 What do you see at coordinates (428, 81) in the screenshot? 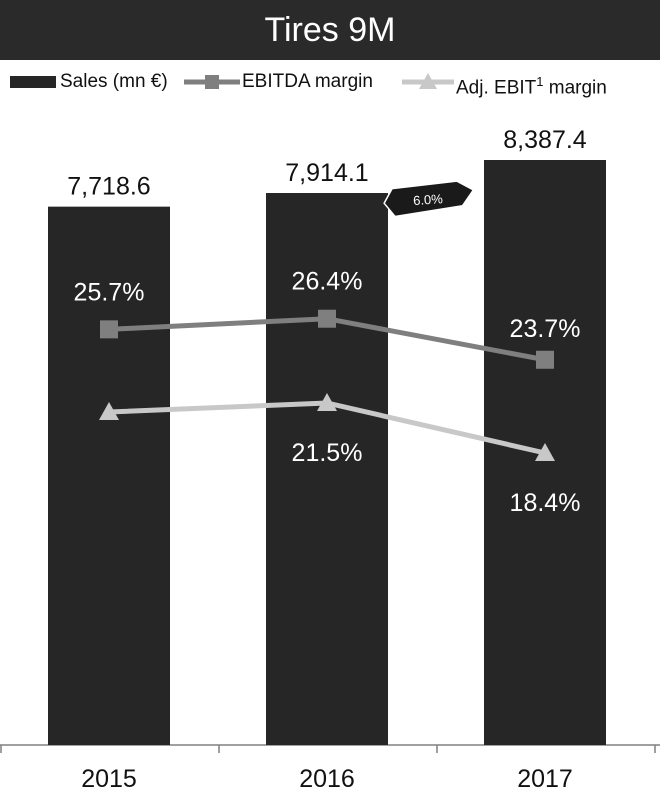
I see `legend-swatch-ebit` at bounding box center [428, 81].